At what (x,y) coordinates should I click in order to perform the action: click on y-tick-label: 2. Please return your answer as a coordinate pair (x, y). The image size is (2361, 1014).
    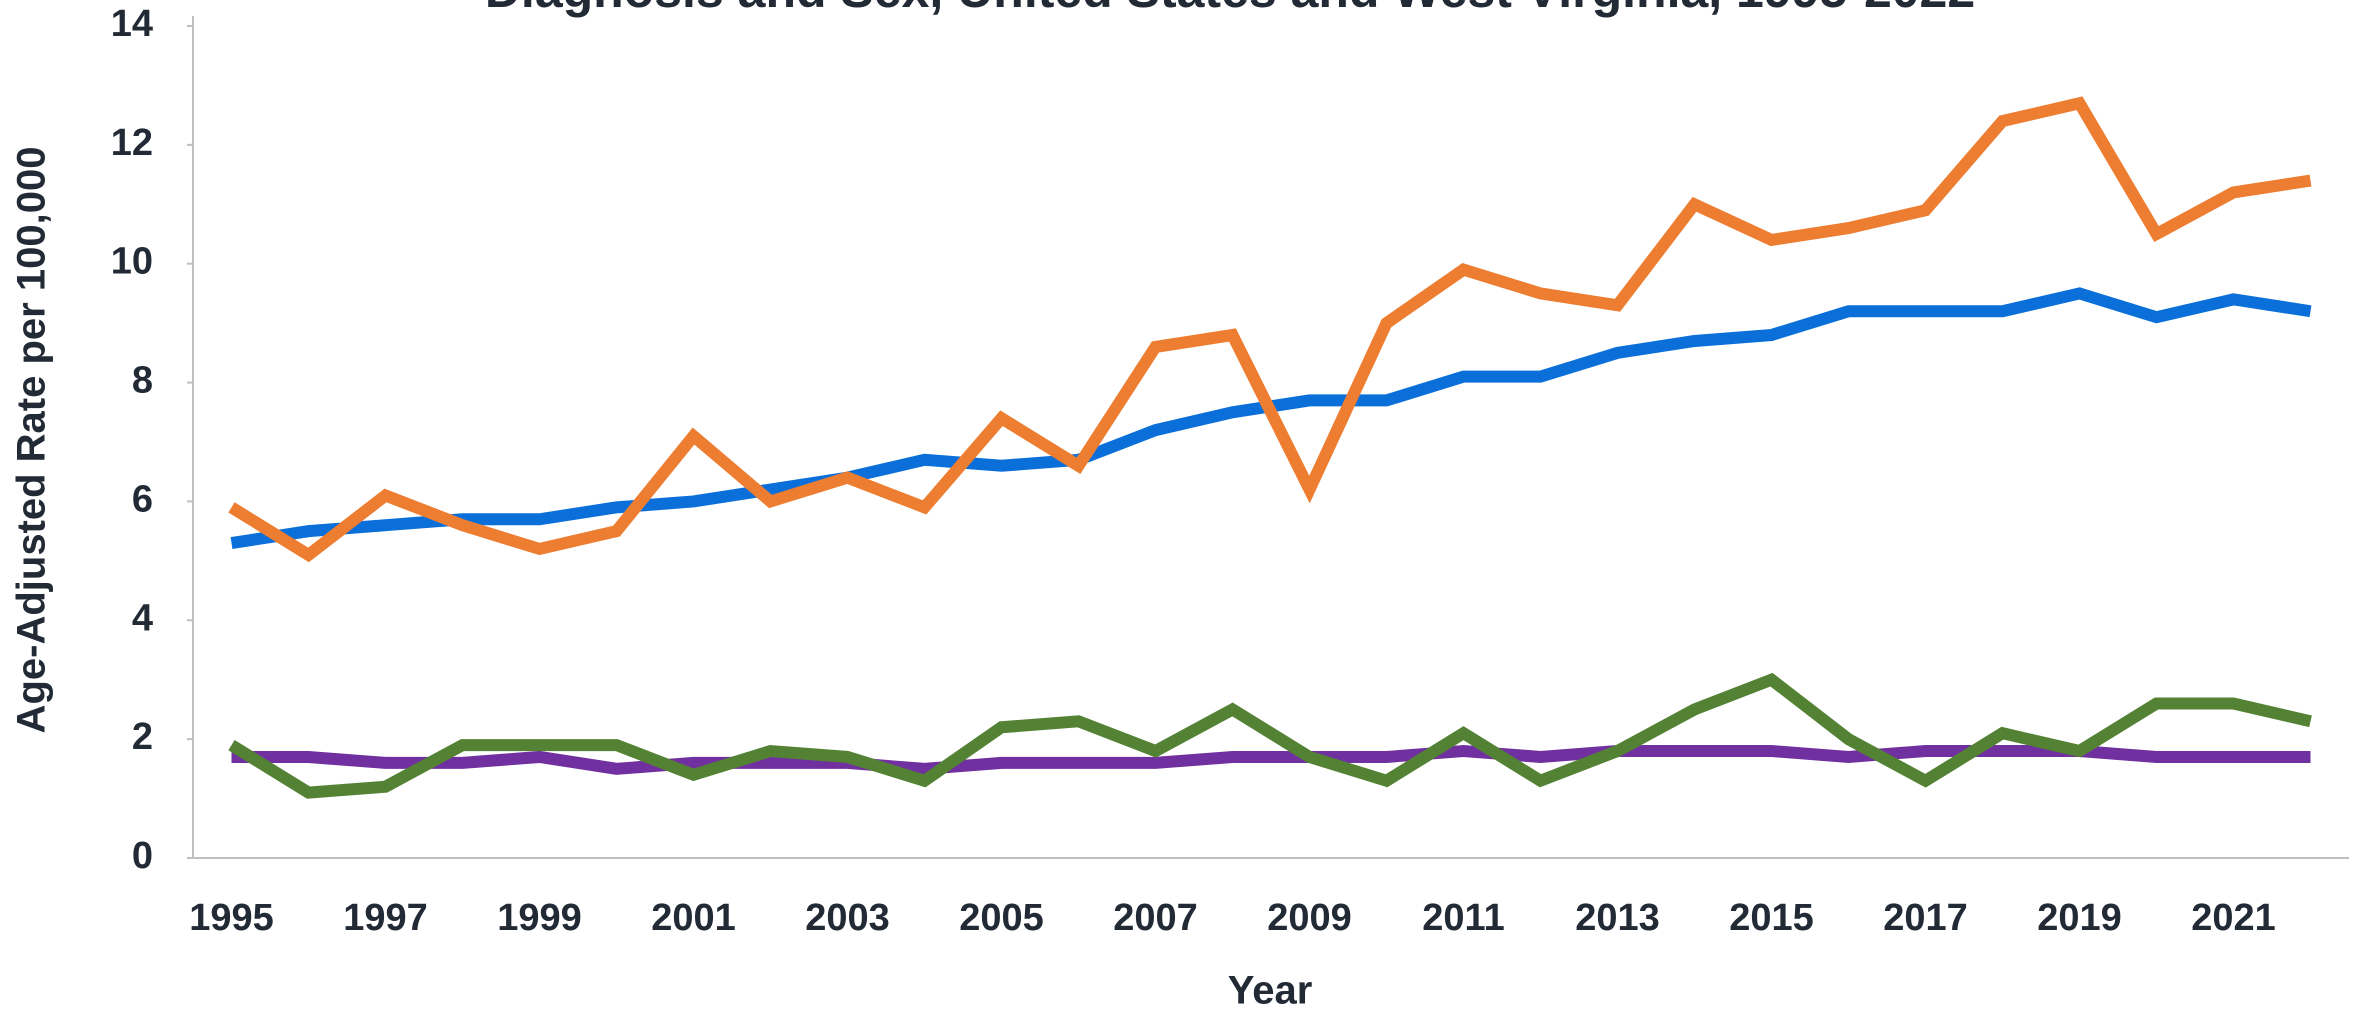
    Looking at the image, I should click on (142, 737).